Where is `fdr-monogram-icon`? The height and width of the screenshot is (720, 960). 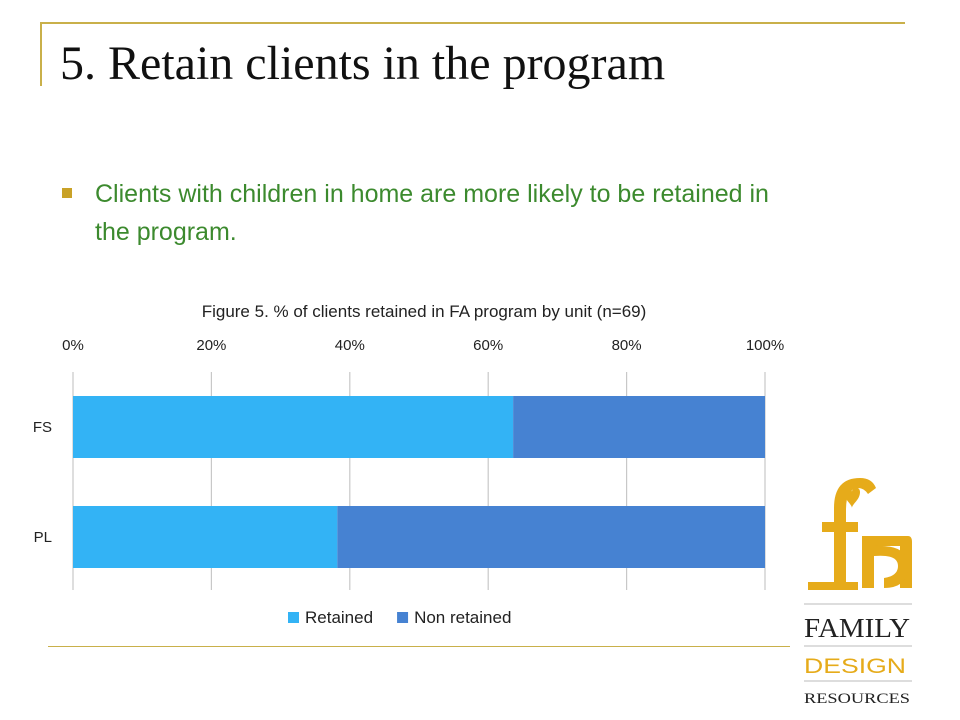
fdr-monogram-icon is located at coordinates (860, 534).